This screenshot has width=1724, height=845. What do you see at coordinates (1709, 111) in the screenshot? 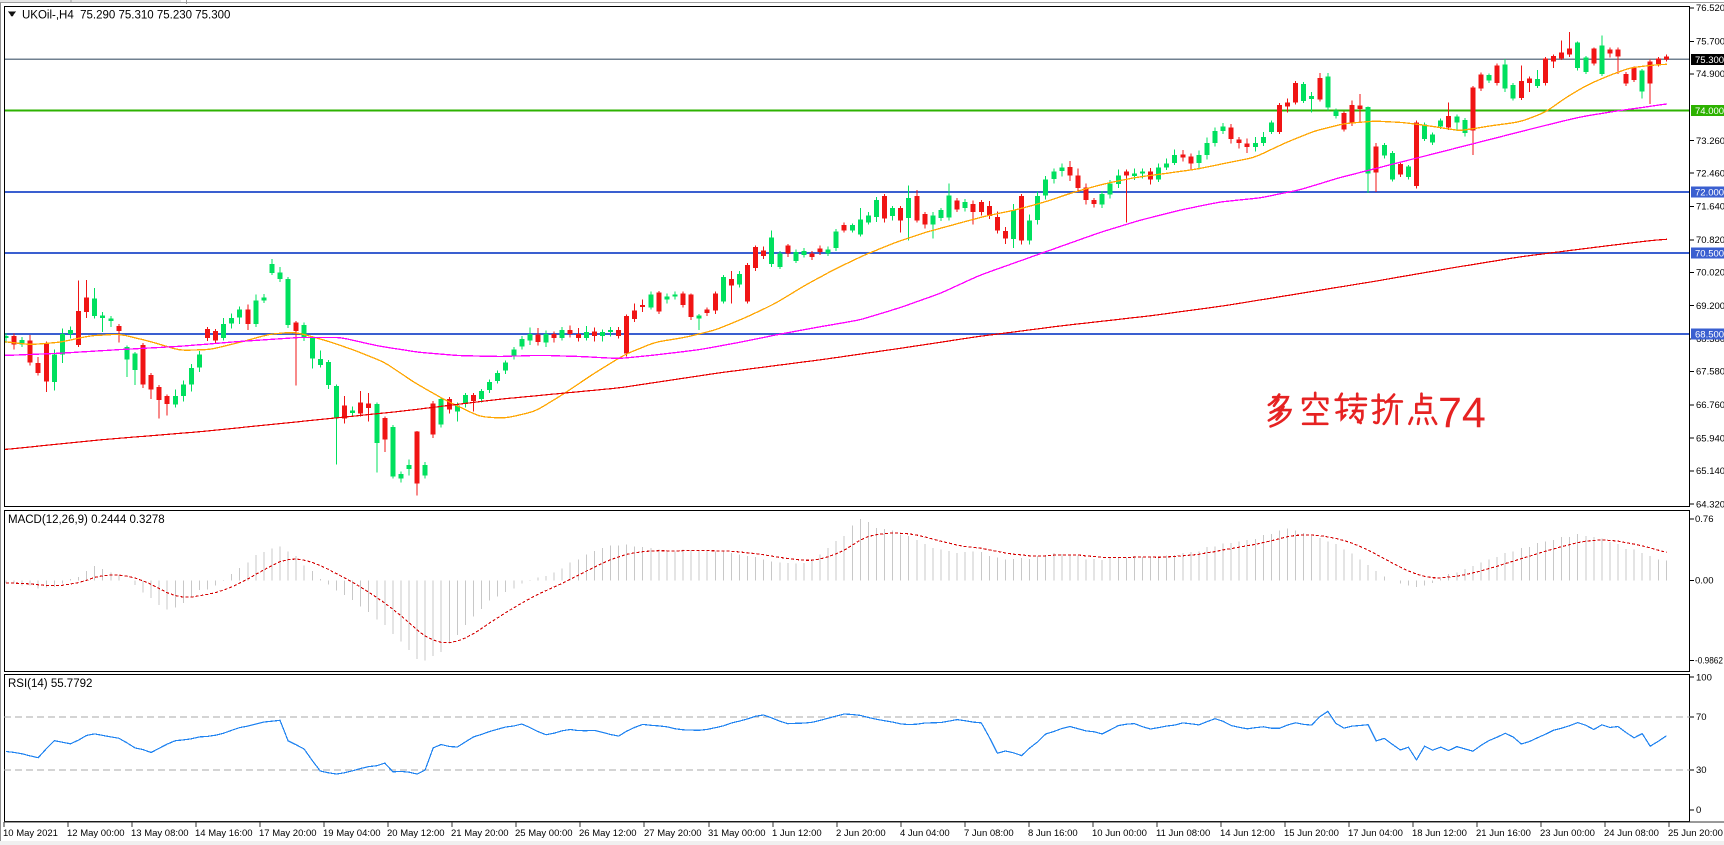
I see `svg-text: 74.000` at bounding box center [1709, 111].